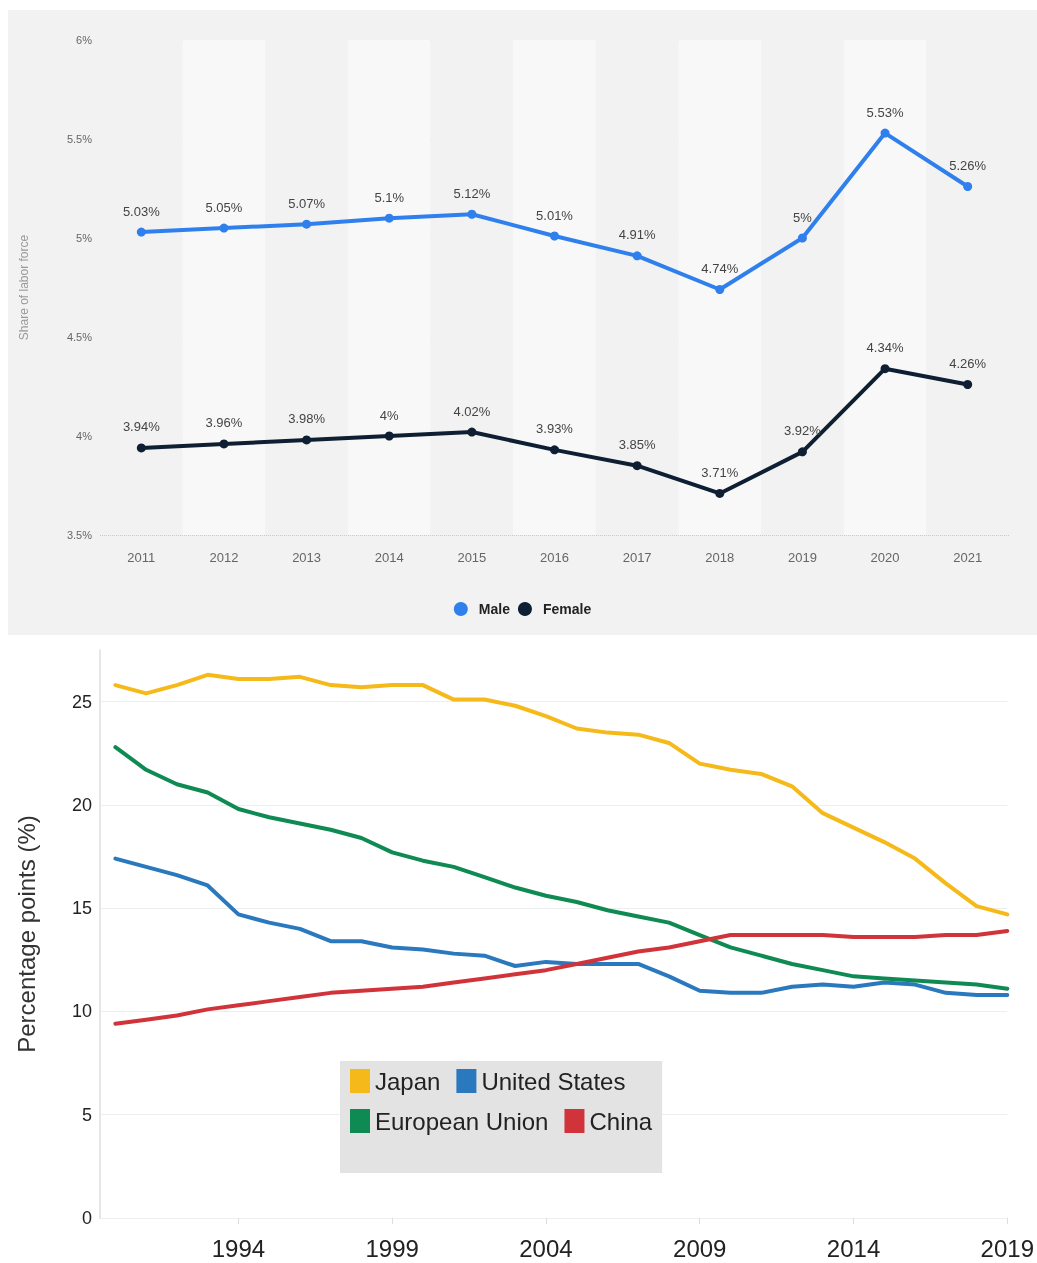 The width and height of the screenshot is (1037, 1263). What do you see at coordinates (81, 804) in the screenshot?
I see `y-tick-label: 20` at bounding box center [81, 804].